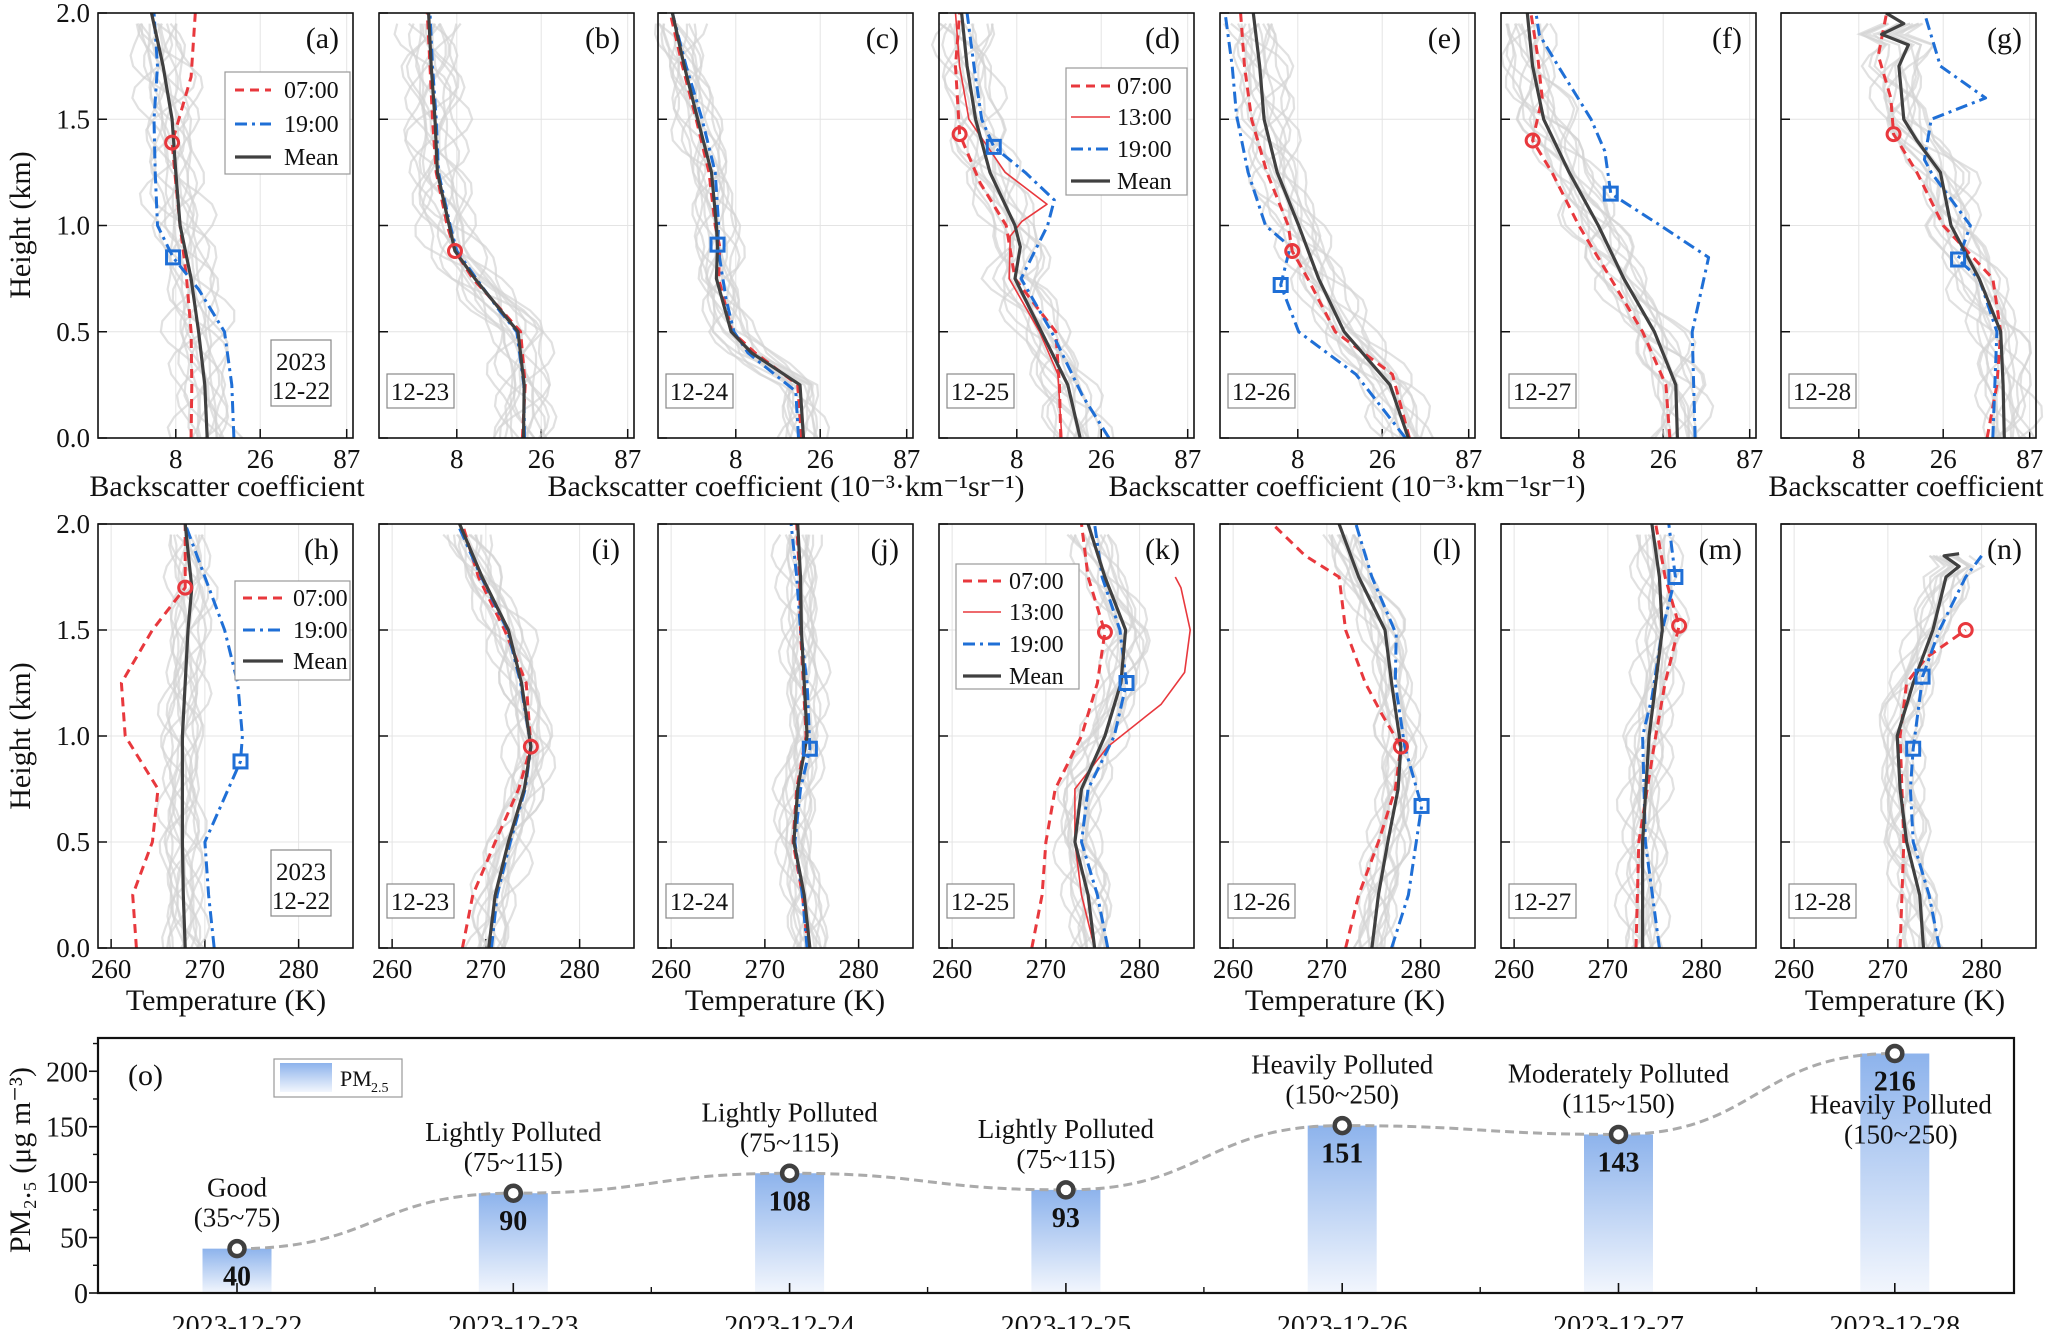 The image size is (2067, 1329). Describe the element at coordinates (1066, 1218) in the screenshot. I see `value-label: 93` at that location.